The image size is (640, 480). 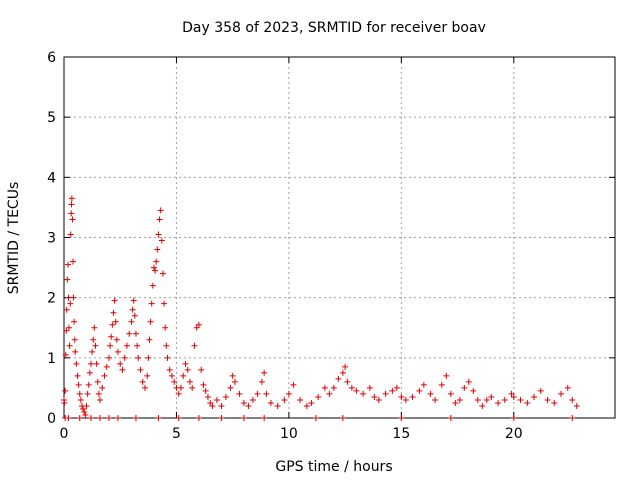 What do you see at coordinates (333, 467) in the screenshot?
I see `x-axis-label: GPS time / hours` at bounding box center [333, 467].